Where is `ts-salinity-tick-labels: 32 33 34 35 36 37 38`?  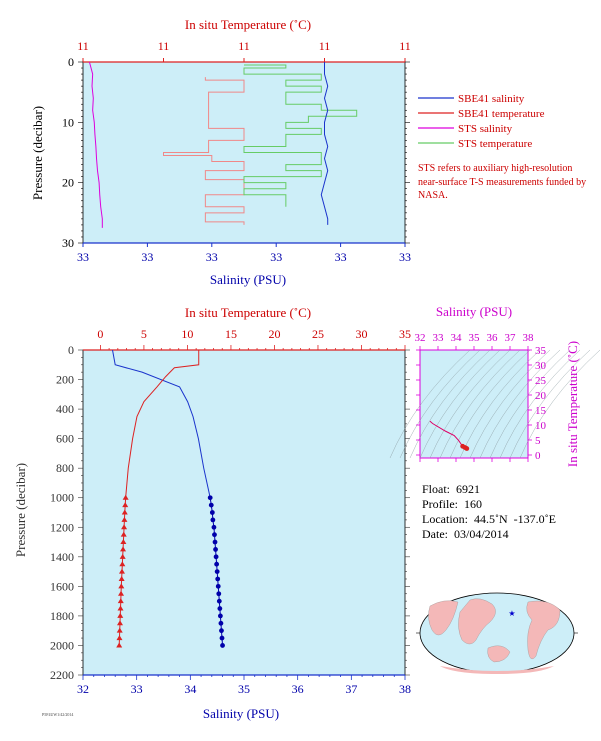
ts-salinity-tick-labels: 32 33 34 35 36 37 38 is located at coordinates (474, 397).